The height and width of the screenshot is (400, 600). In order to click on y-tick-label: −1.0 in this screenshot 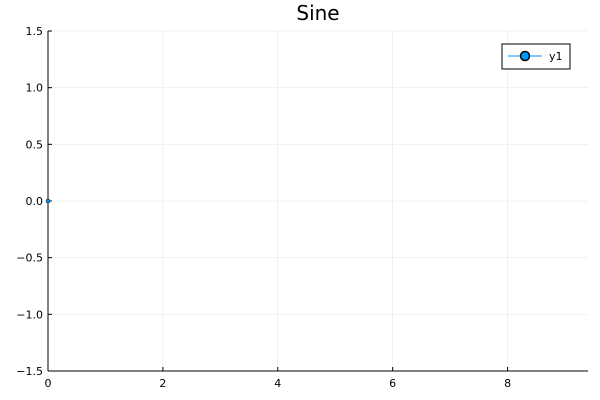, I will do `click(29, 314)`.